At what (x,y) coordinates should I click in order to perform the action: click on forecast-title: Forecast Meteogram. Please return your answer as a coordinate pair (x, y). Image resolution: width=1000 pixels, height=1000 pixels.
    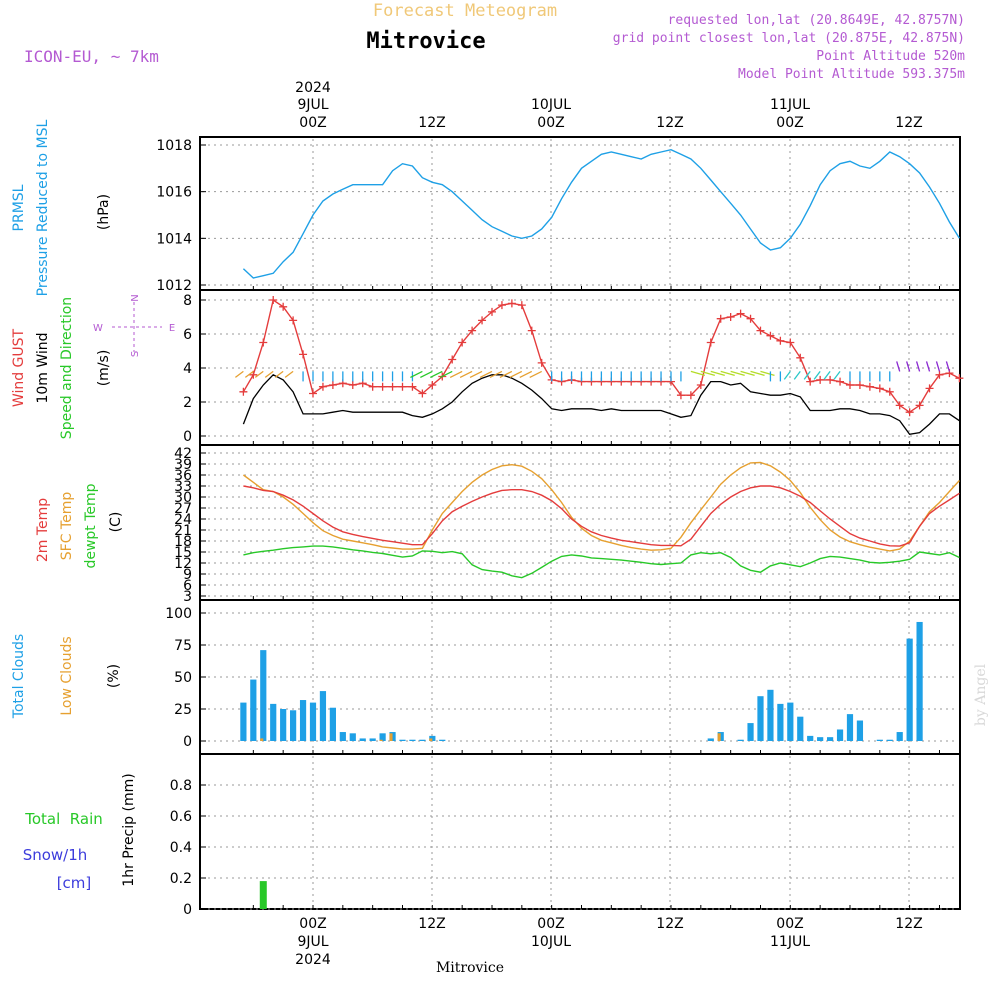
    Looking at the image, I should click on (465, 11).